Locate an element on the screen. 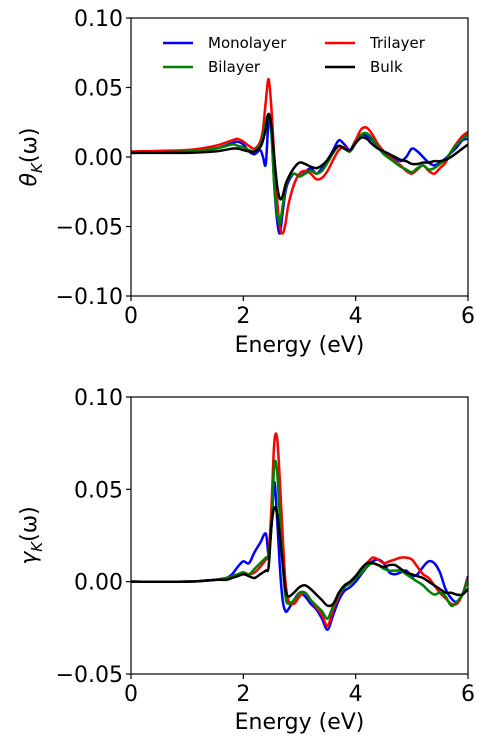 The image size is (477, 736). legend-item-trilayer: Trilayer is located at coordinates (375, 43).